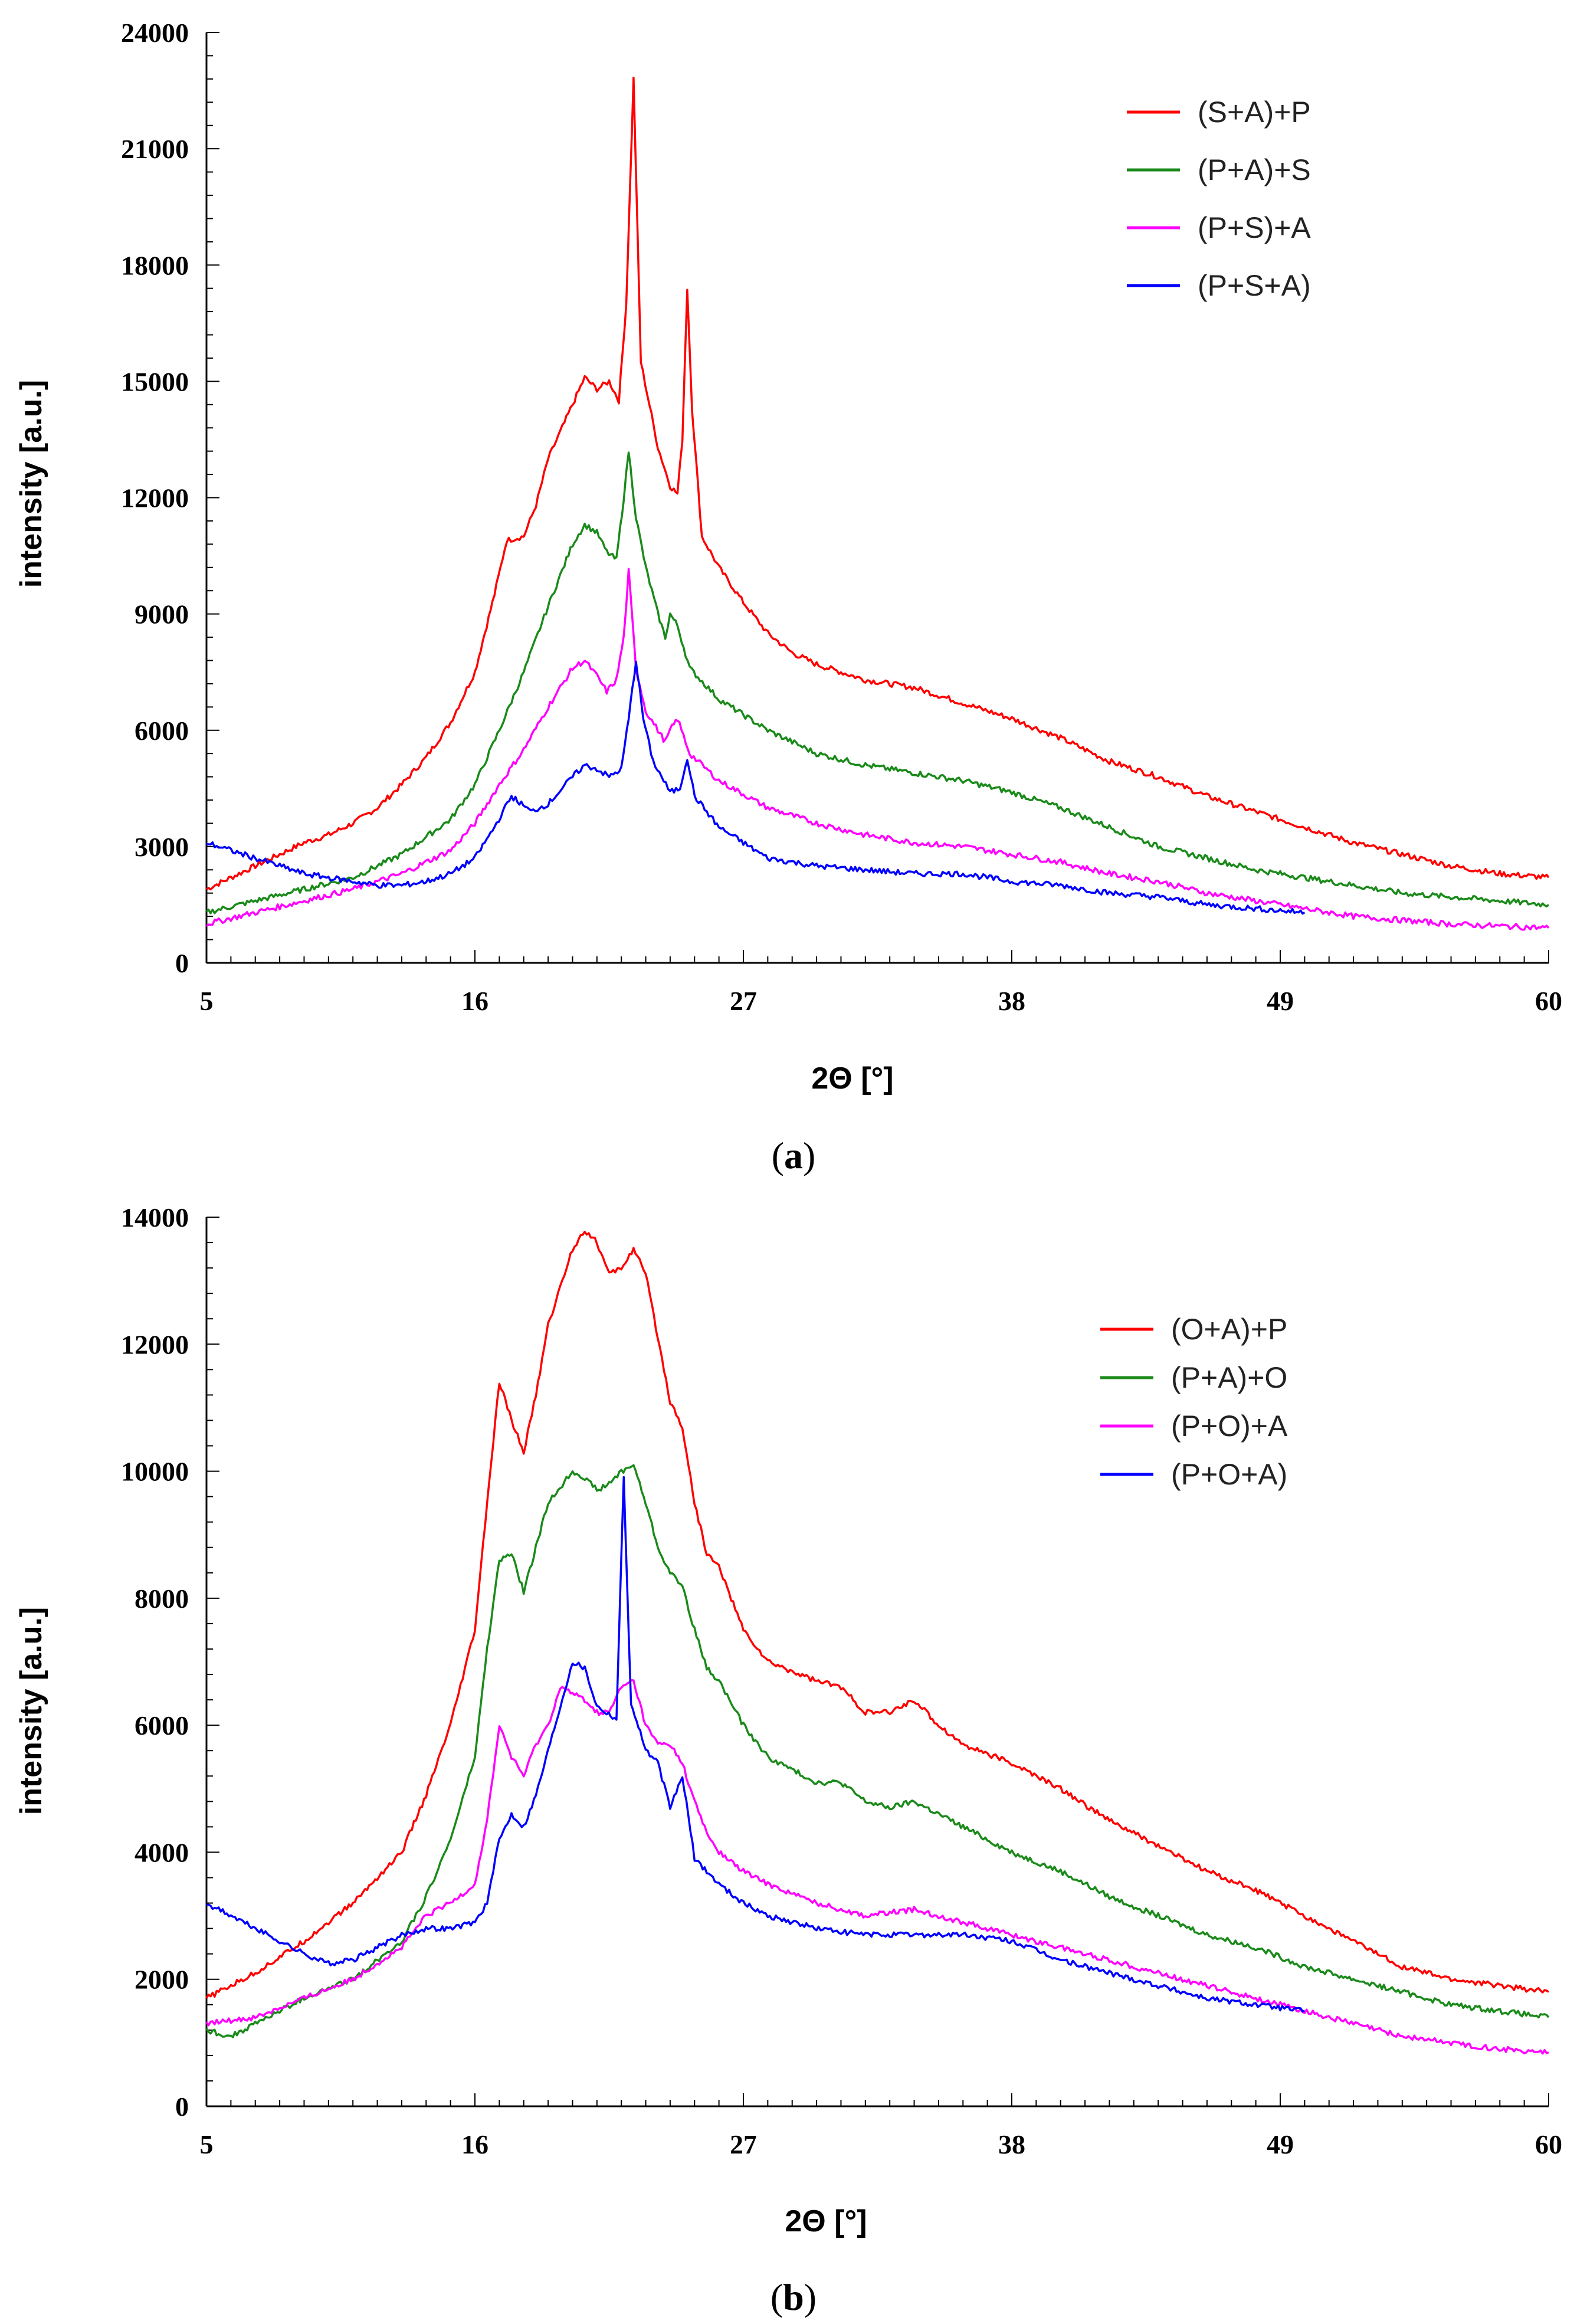  I want to click on panel-a-y-tick-label: 15000, so click(155, 381).